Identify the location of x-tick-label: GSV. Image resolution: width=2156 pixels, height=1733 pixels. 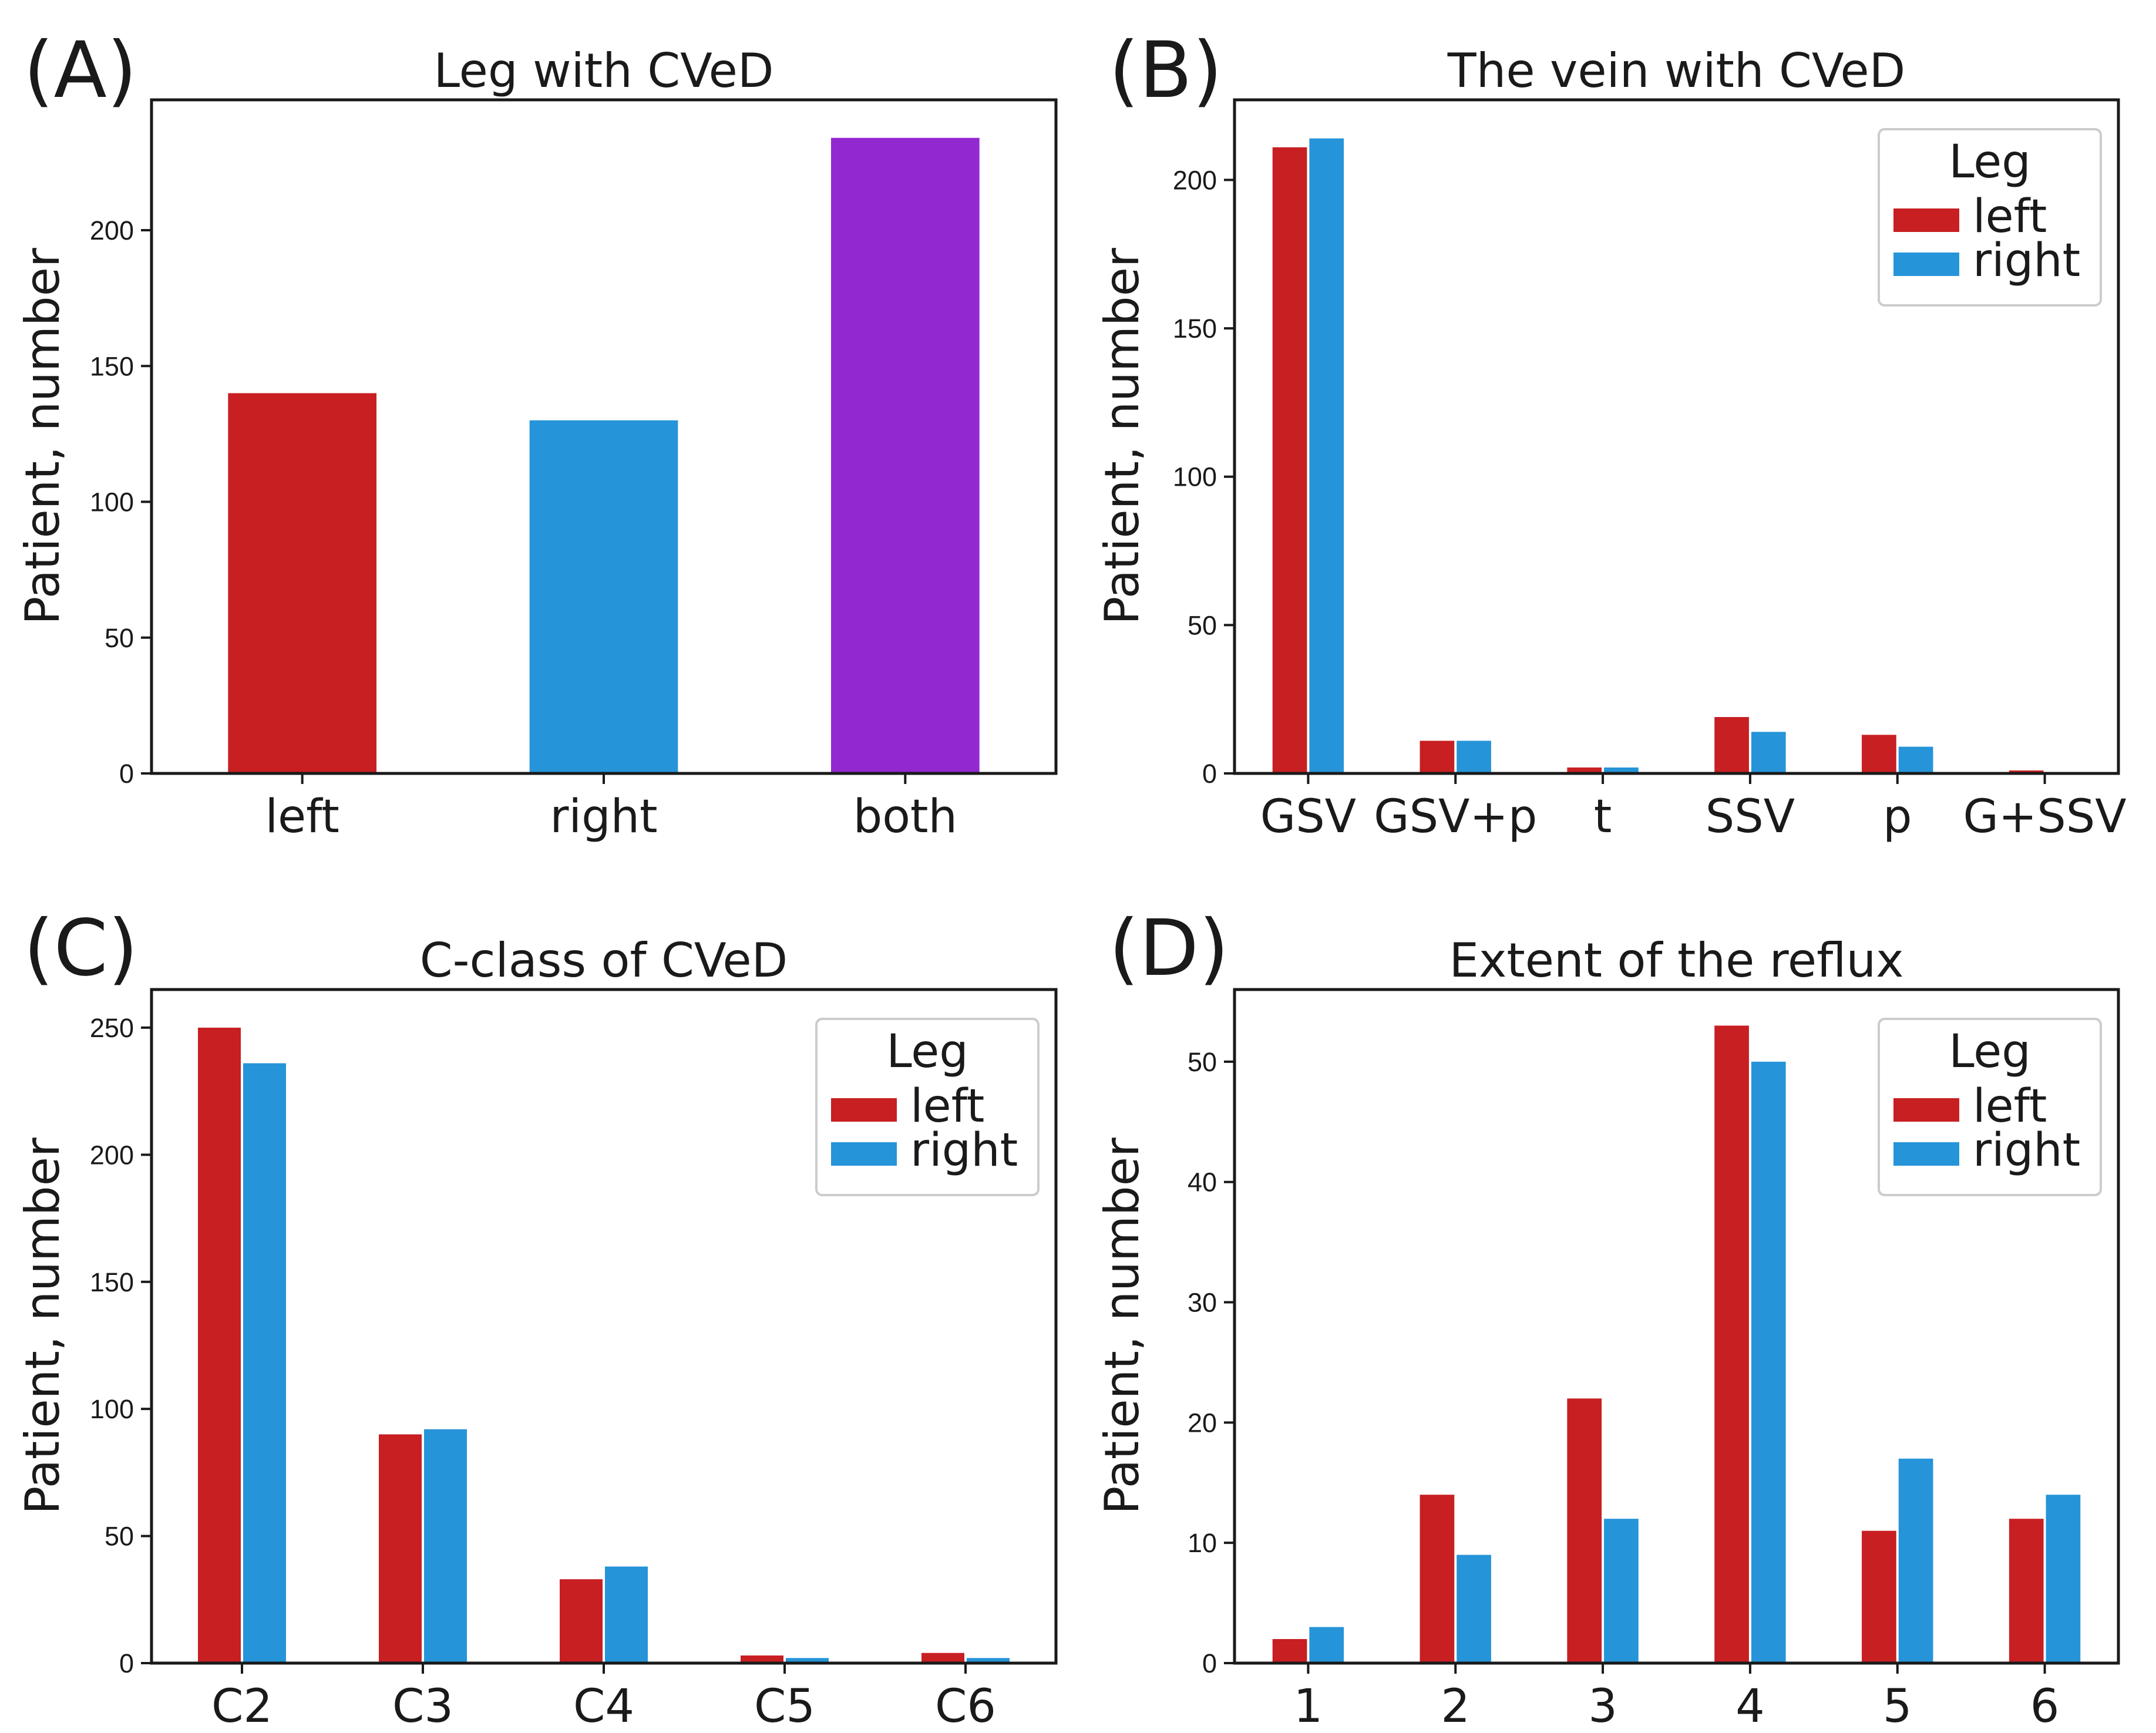
(1308, 816).